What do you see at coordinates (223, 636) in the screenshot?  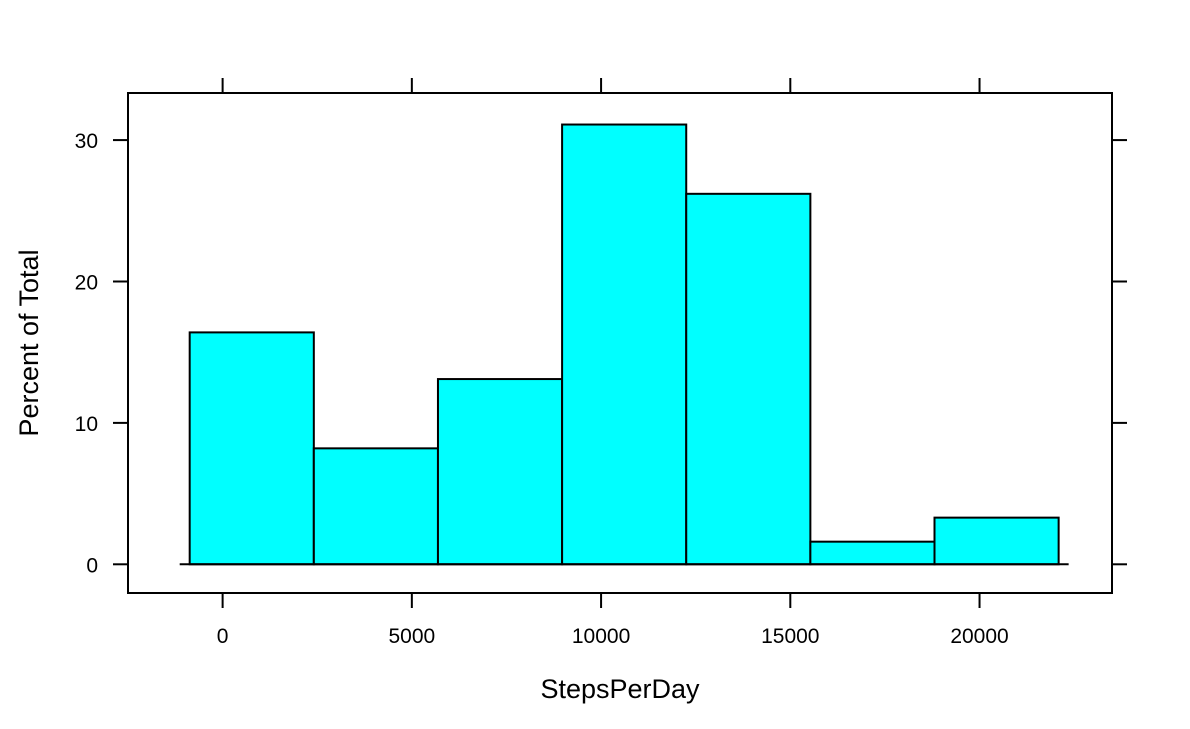 I see `x-tick-label-0: 0` at bounding box center [223, 636].